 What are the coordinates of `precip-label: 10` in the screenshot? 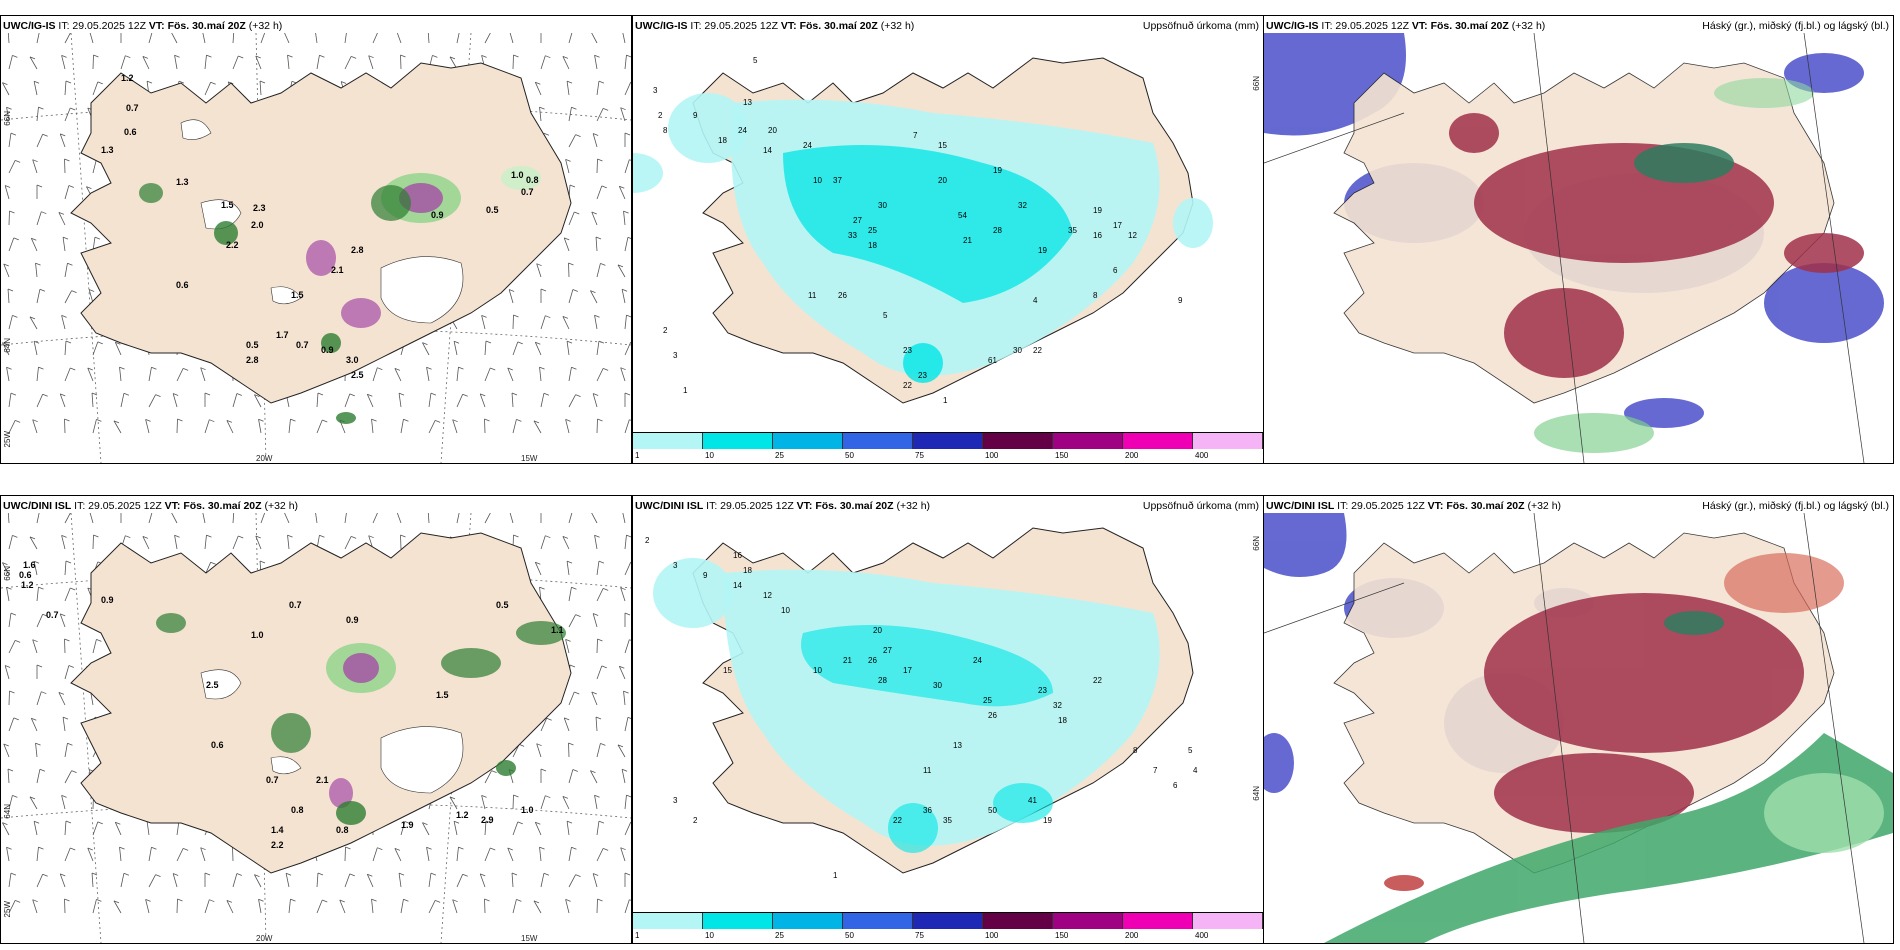 It's located at (785, 610).